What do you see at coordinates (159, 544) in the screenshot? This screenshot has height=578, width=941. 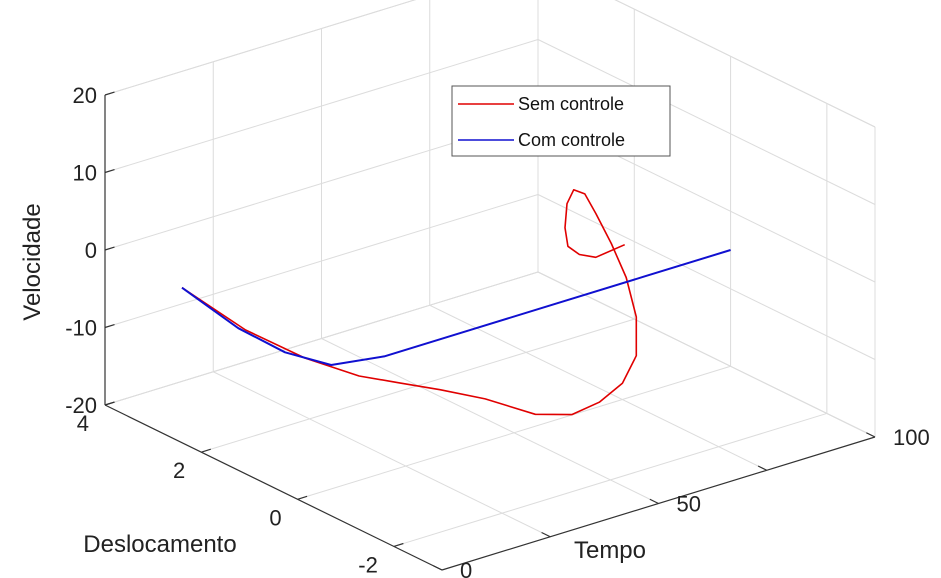 I see `y-axis-label: Deslocamento` at bounding box center [159, 544].